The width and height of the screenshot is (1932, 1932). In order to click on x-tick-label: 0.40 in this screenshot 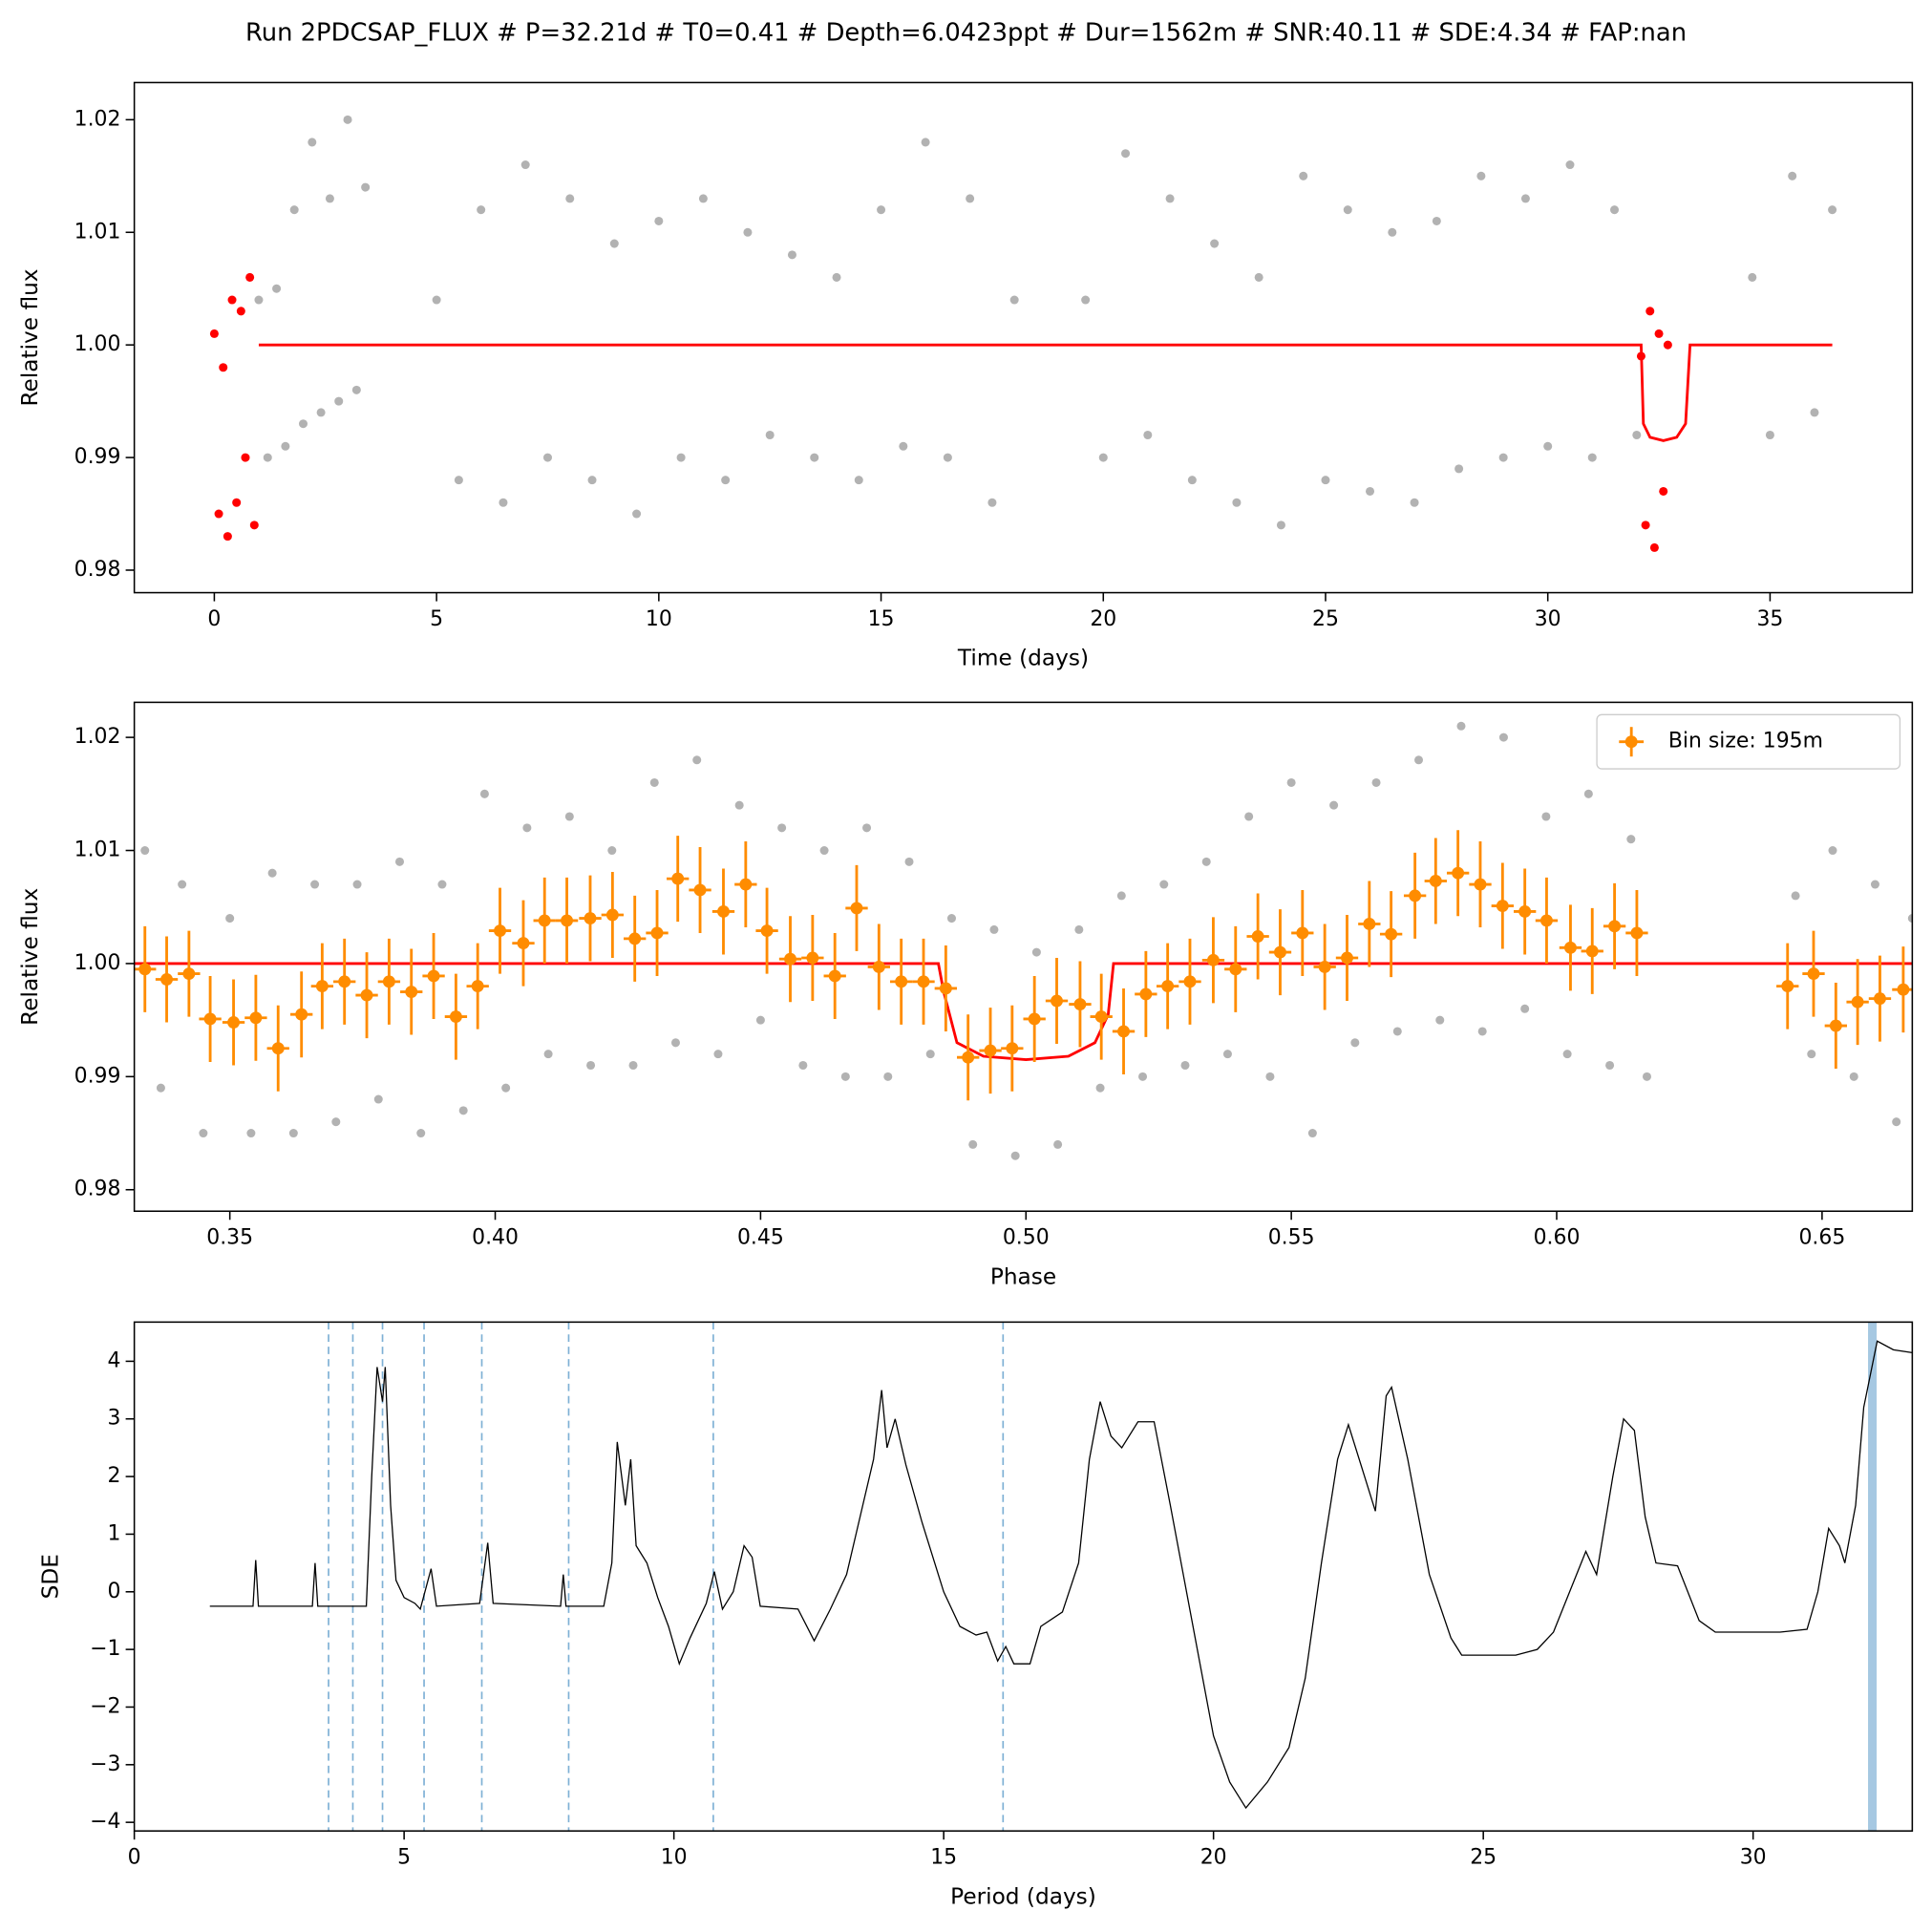, I will do `click(495, 1238)`.